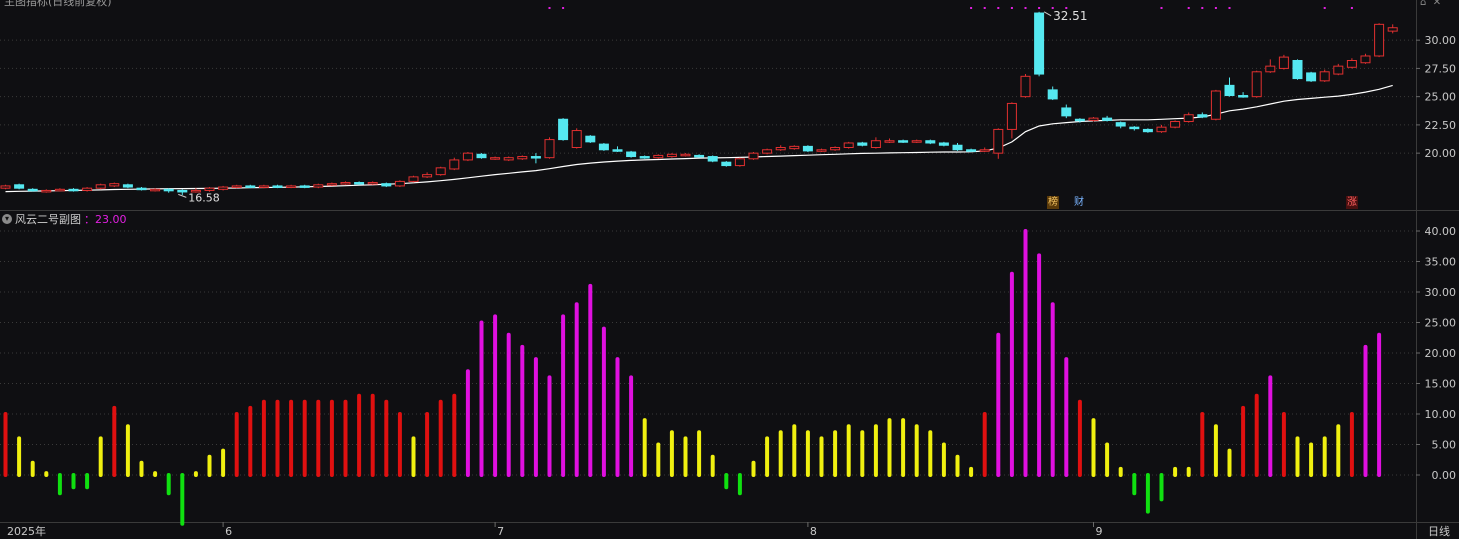 The height and width of the screenshot is (539, 1459). Describe the element at coordinates (1441, 353) in the screenshot. I see `indicator-tick-label: 20.00` at that location.